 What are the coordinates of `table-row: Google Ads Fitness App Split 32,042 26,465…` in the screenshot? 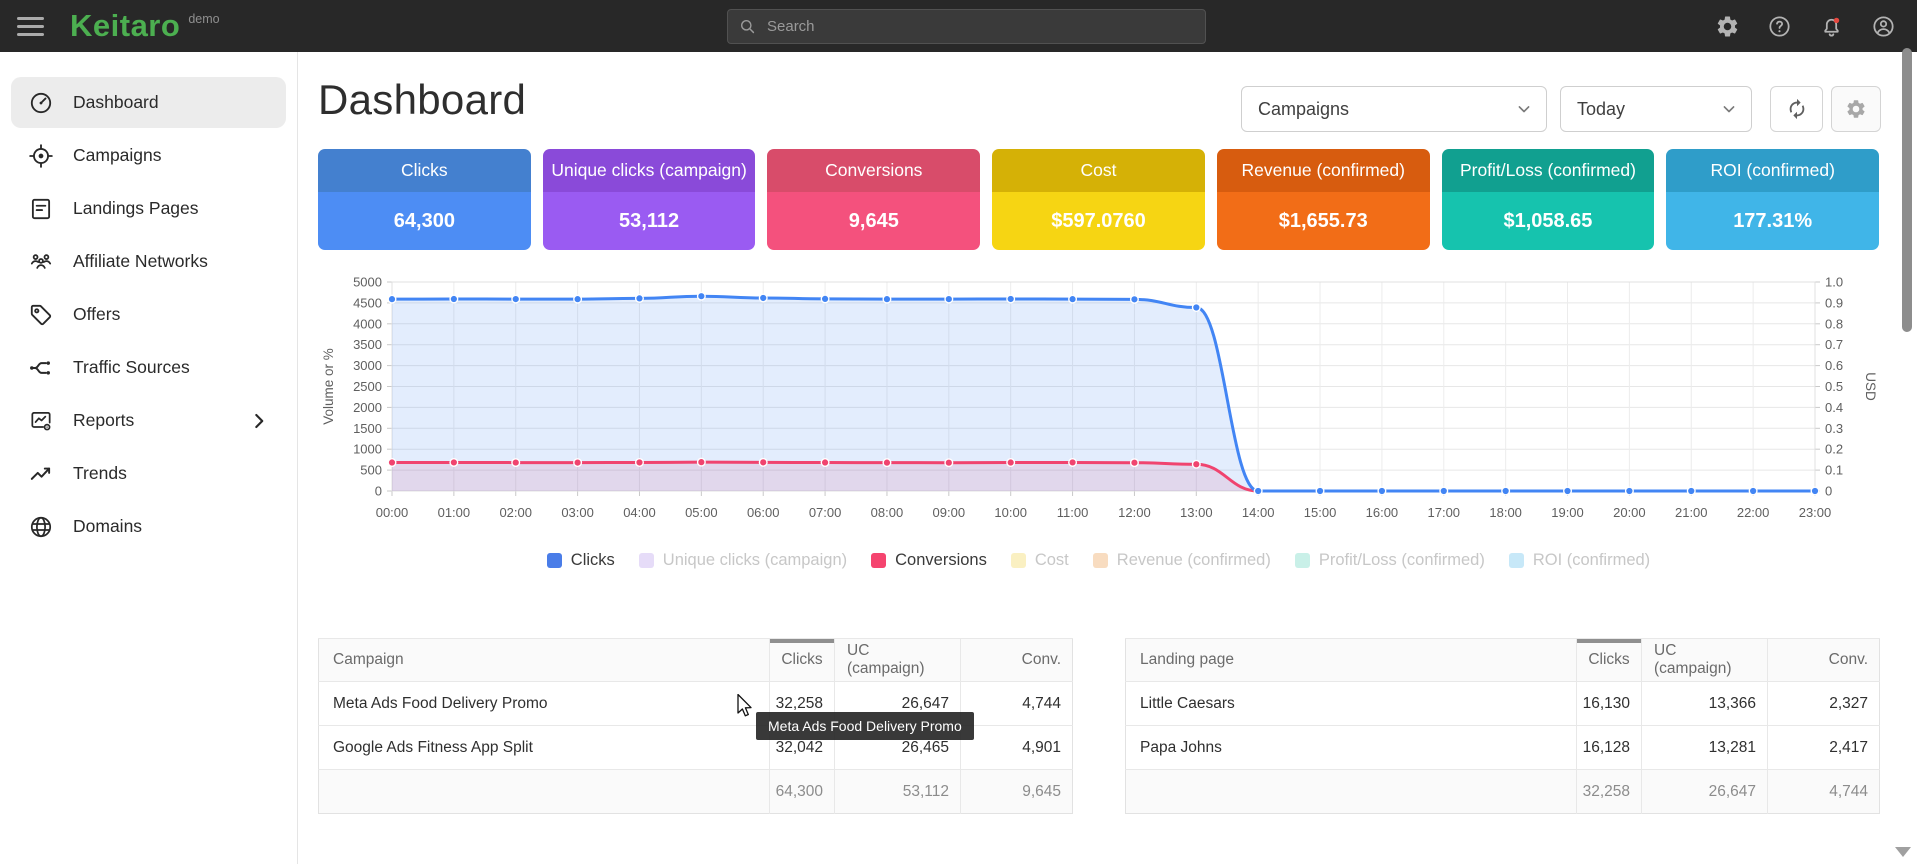 It's located at (695, 747).